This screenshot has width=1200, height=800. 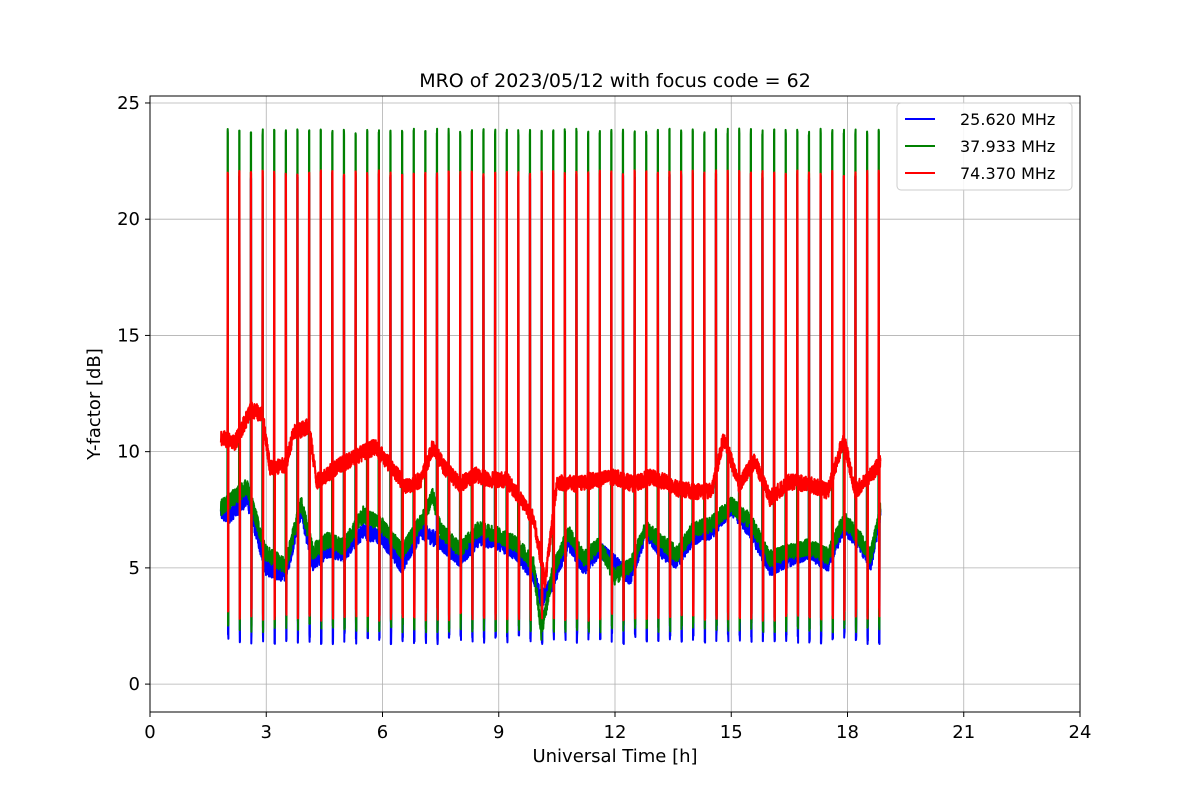 What do you see at coordinates (1007, 173) in the screenshot?
I see `legend-entry: 74.370 MHz` at bounding box center [1007, 173].